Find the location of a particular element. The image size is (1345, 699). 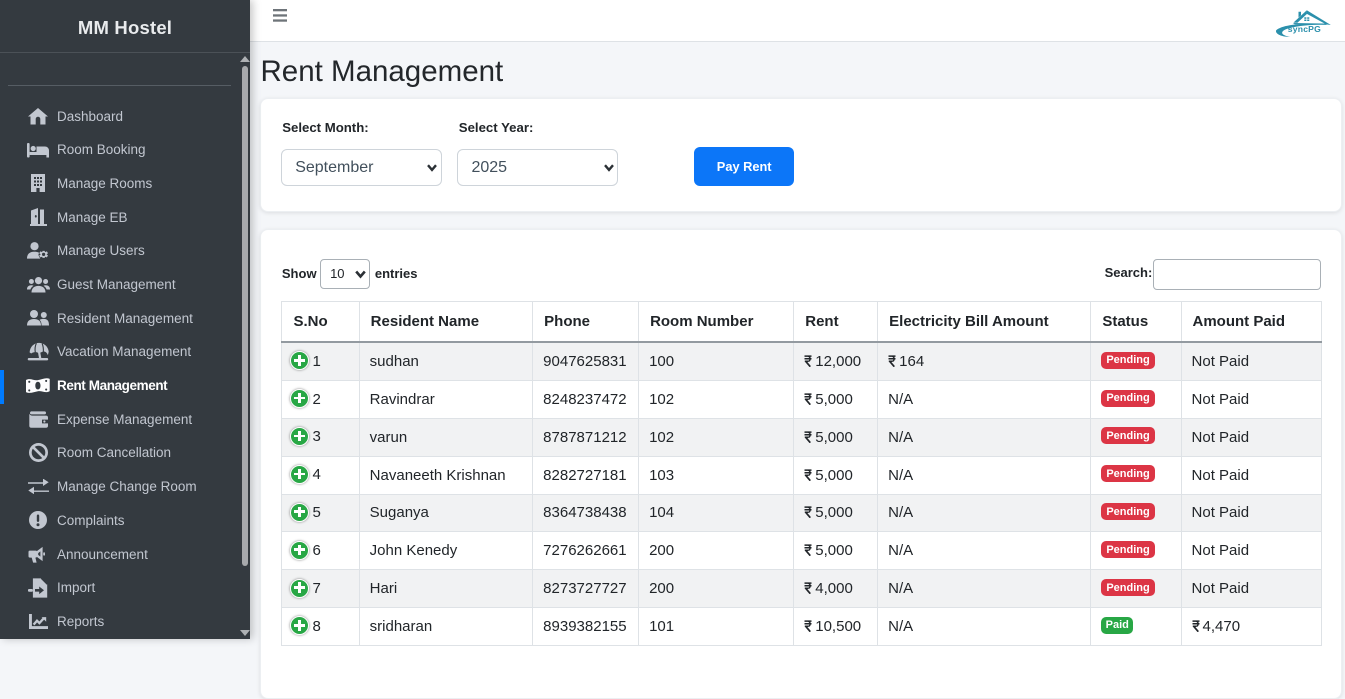

svg-text: syncPG is located at coordinates (1304, 29).